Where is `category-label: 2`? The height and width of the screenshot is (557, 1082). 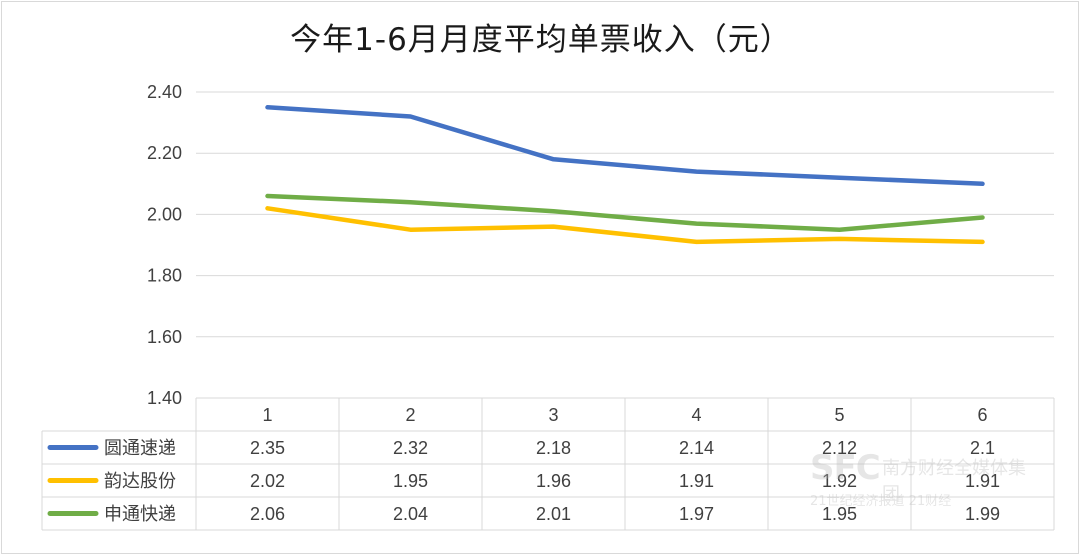 category-label: 2 is located at coordinates (410, 415).